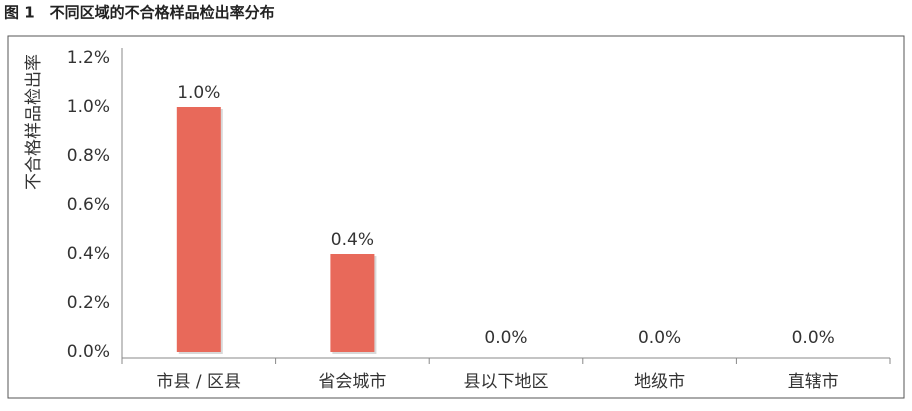 The width and height of the screenshot is (912, 411). What do you see at coordinates (88, 352) in the screenshot?
I see `y-tick-label: 0.0%` at bounding box center [88, 352].